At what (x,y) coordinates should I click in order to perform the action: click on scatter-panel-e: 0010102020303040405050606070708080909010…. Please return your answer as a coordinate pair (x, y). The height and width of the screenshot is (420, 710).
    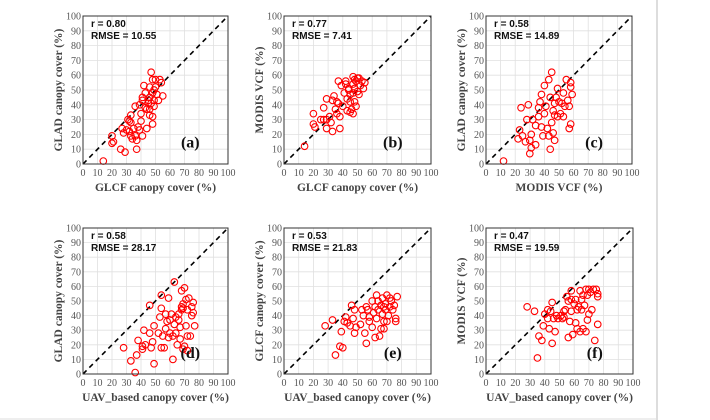
    Looking at the image, I should click on (346, 314).